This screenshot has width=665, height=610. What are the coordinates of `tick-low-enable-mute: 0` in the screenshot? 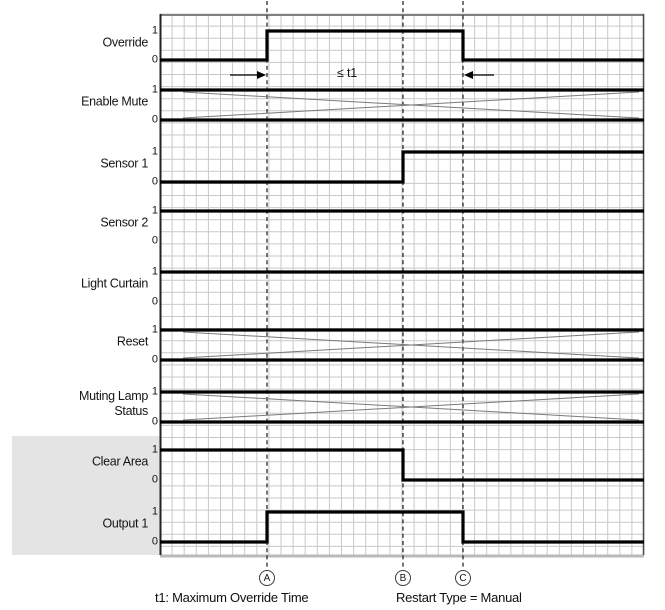 It's located at (154, 119).